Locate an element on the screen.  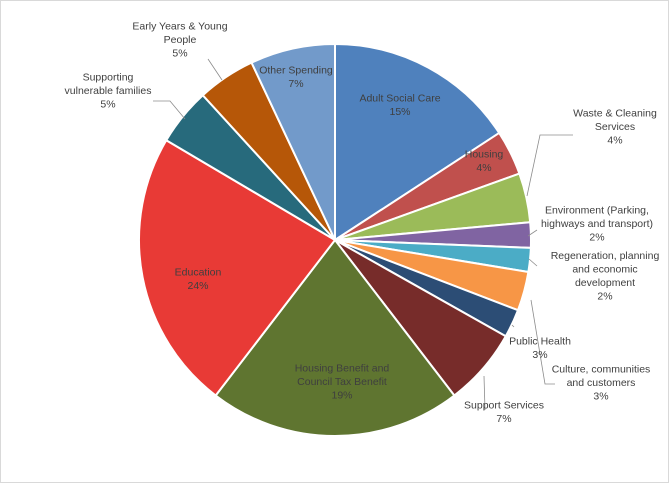
leader-line-culture-communities-and-customers is located at coordinates (542, 342).